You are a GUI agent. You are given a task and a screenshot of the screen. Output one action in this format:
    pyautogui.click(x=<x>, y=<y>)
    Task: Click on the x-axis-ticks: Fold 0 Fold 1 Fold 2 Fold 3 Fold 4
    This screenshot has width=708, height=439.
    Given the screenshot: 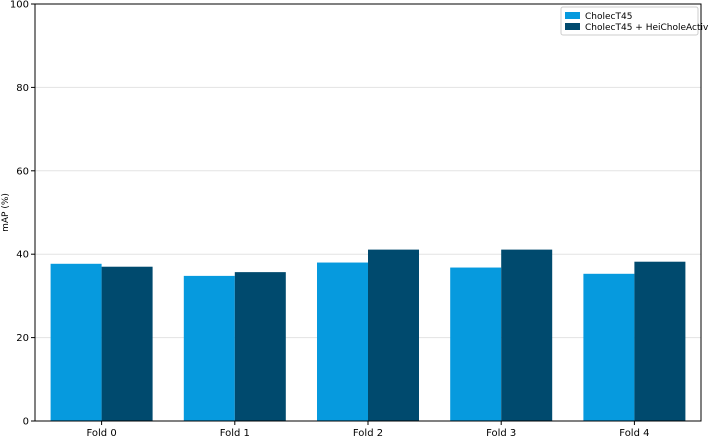 What is the action you would take?
    pyautogui.click(x=368, y=430)
    